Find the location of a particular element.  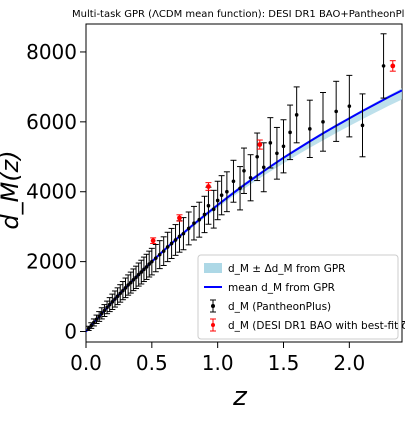

legend-band-swatch is located at coordinates (213, 268).